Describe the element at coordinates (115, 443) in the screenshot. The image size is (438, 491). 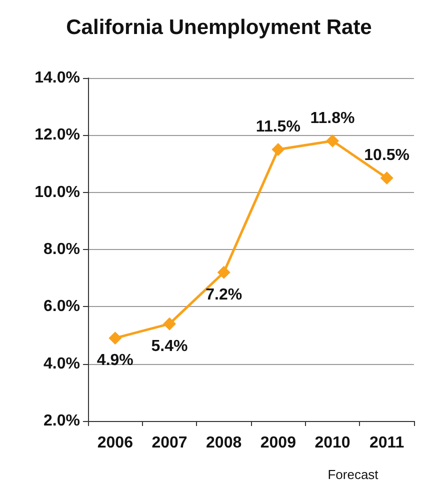
I see `x-tick-label: 2006` at that location.